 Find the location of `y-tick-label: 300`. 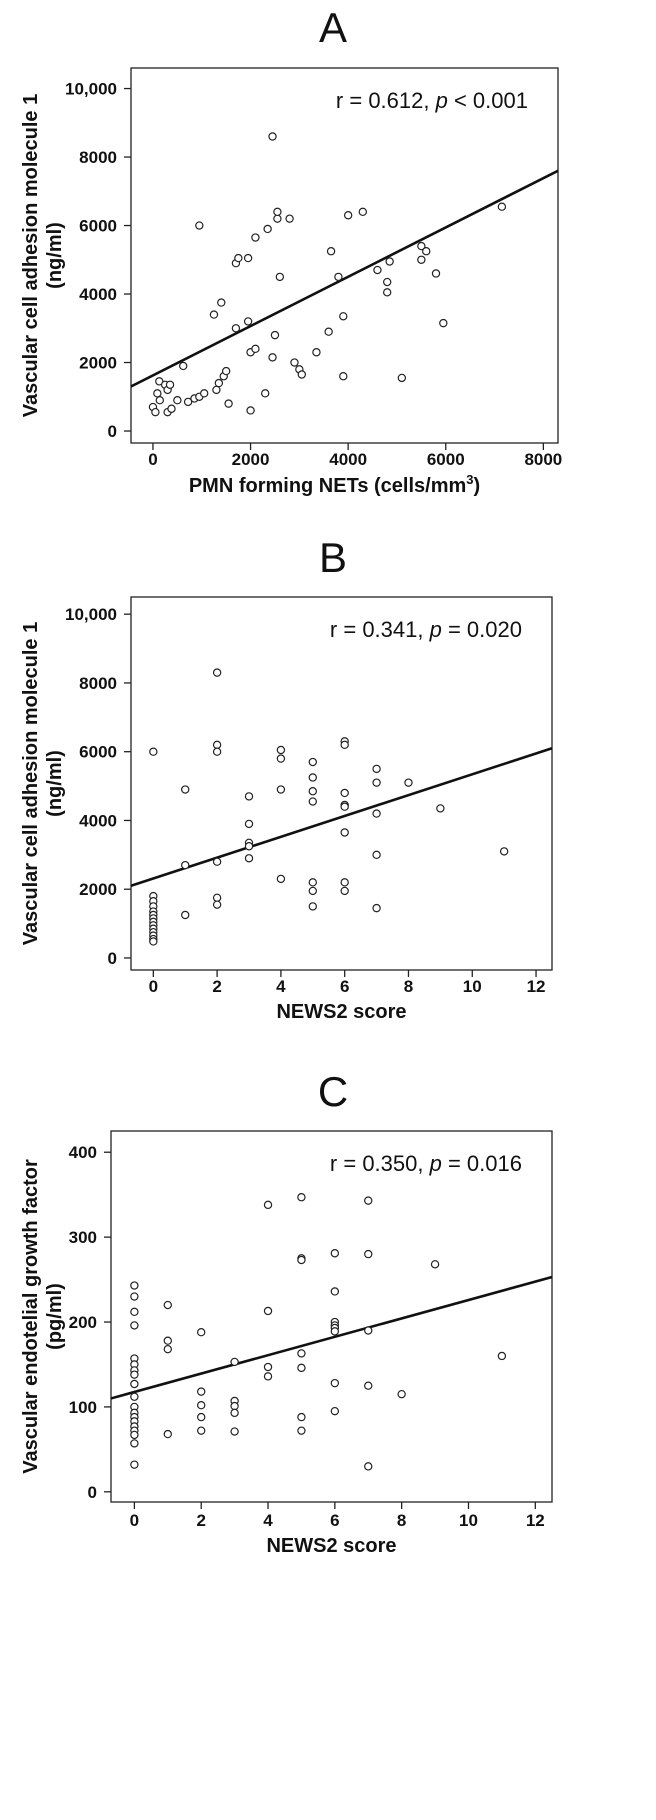

y-tick-label: 300 is located at coordinates (83, 1237).